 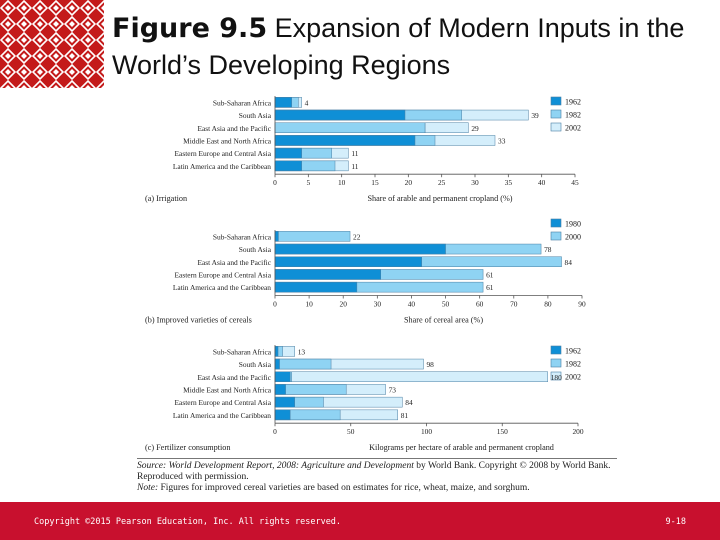 What do you see at coordinates (357, 236) in the screenshot?
I see `data-label: 22` at bounding box center [357, 236].